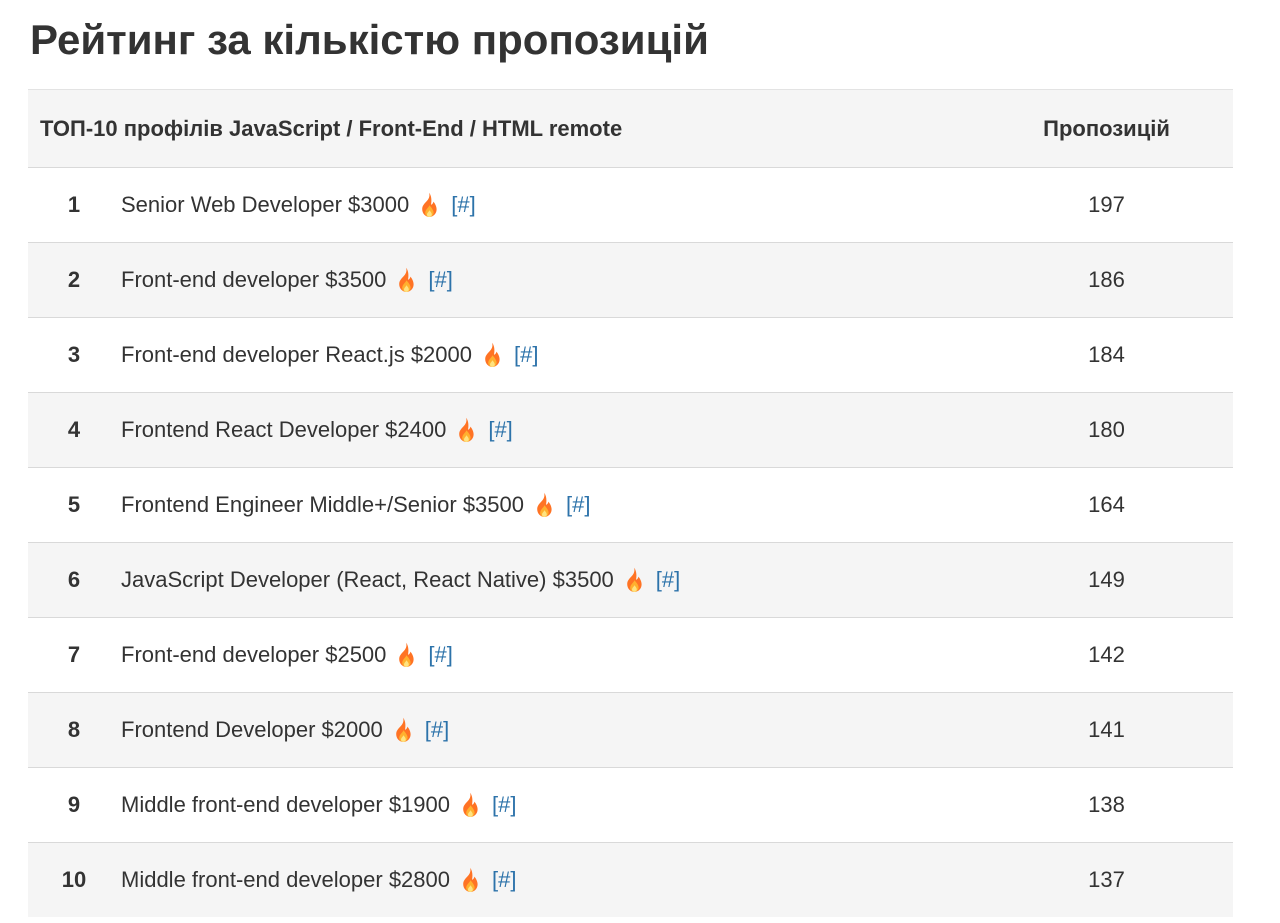  Describe the element at coordinates (1106, 280) in the screenshot. I see `offers-cell: 186` at that location.